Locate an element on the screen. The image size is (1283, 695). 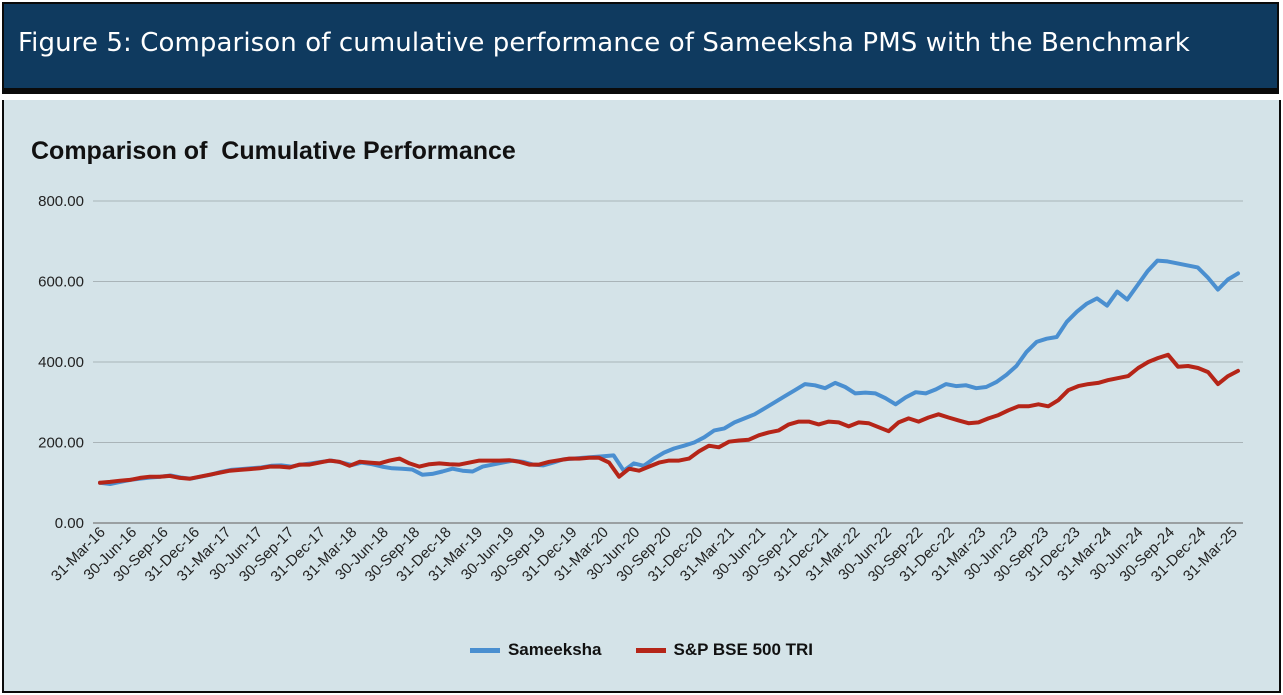
chart-legend: Sameeksha S&P BSE 500 TRI is located at coordinates (641, 650).